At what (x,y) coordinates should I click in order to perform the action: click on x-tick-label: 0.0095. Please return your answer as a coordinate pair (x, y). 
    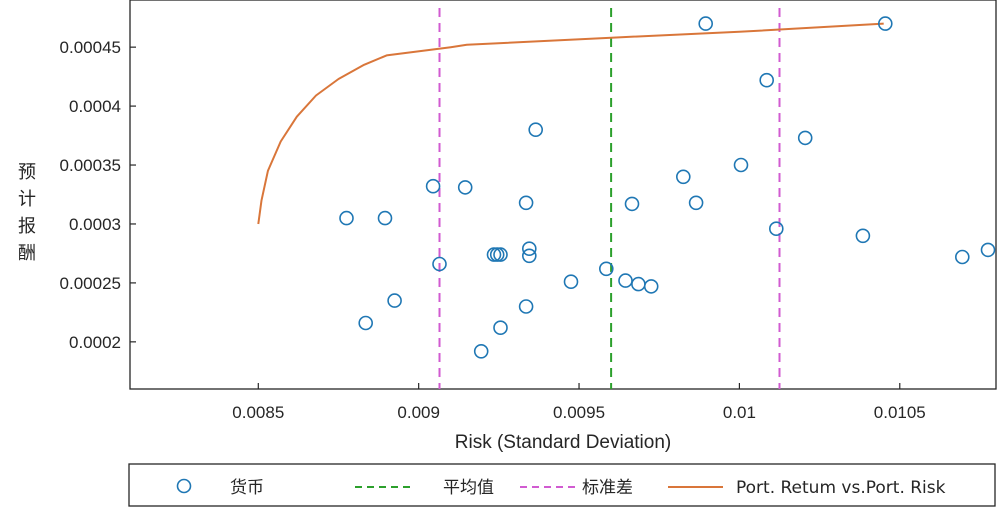
    Looking at the image, I should click on (579, 412).